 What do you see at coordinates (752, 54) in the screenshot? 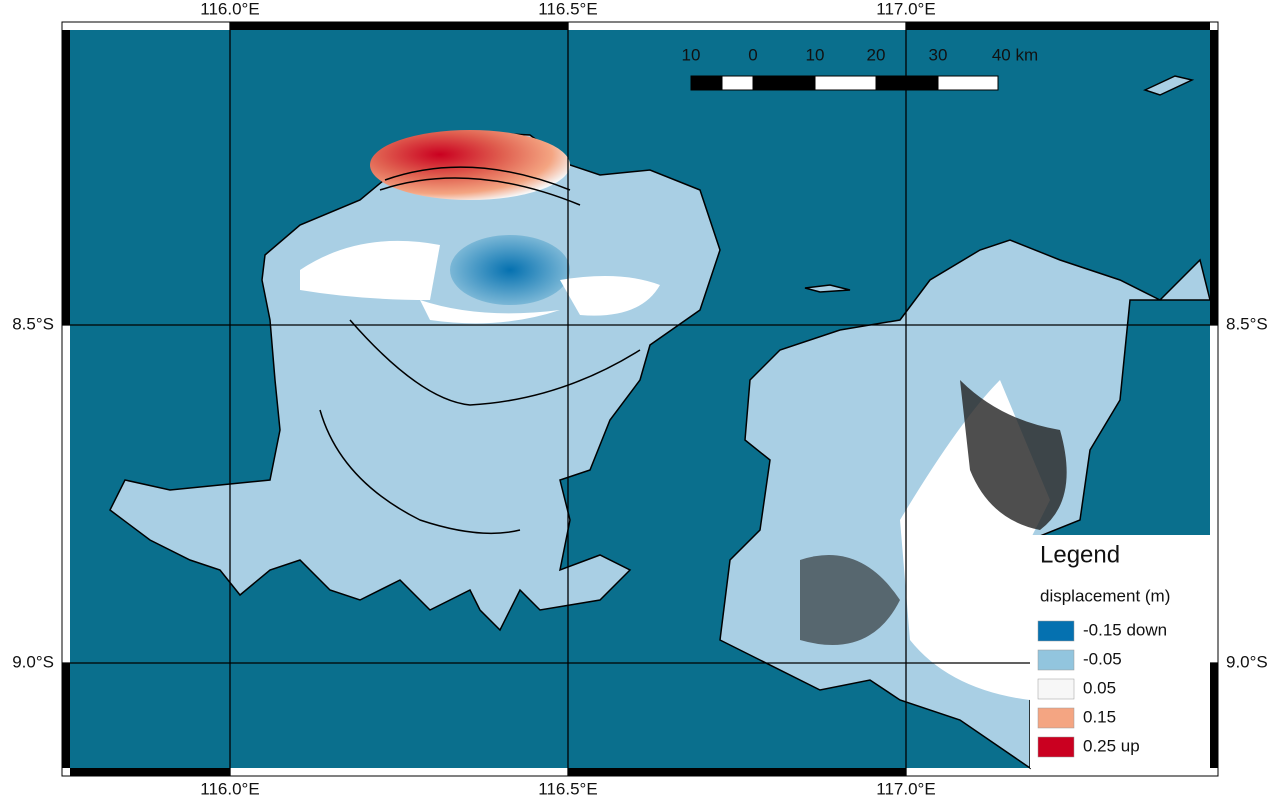
I see `scale-label: 0` at bounding box center [752, 54].